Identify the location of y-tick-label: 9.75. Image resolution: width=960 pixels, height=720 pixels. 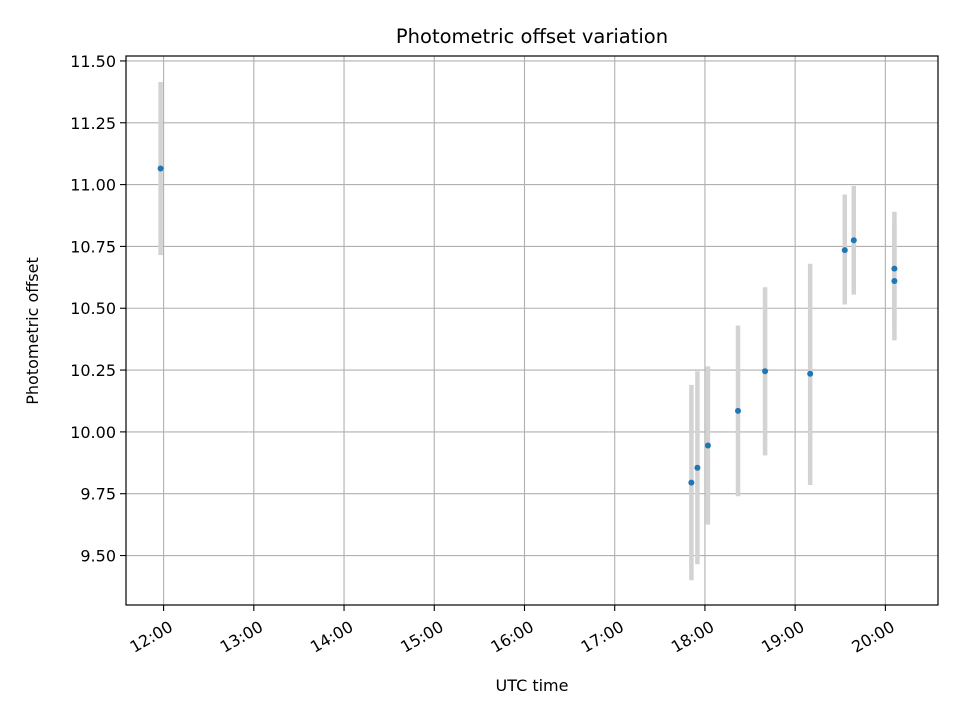
(98, 494).